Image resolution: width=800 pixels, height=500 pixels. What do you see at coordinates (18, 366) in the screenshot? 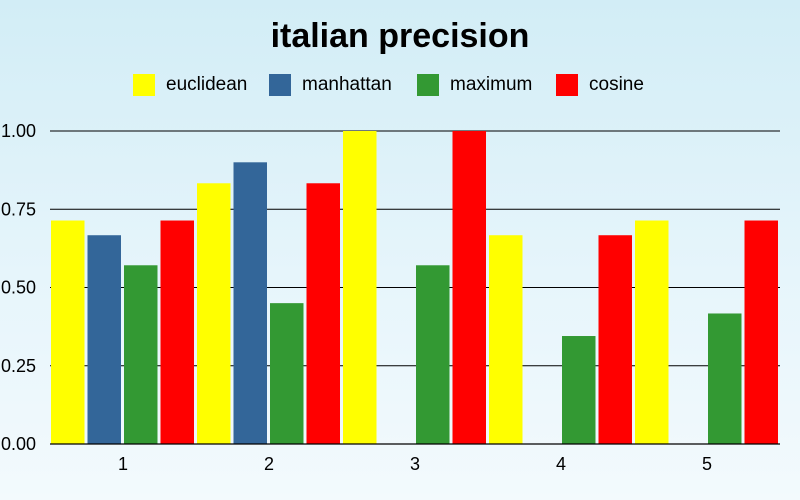
I see `y-tick-label: 0.25` at bounding box center [18, 366].